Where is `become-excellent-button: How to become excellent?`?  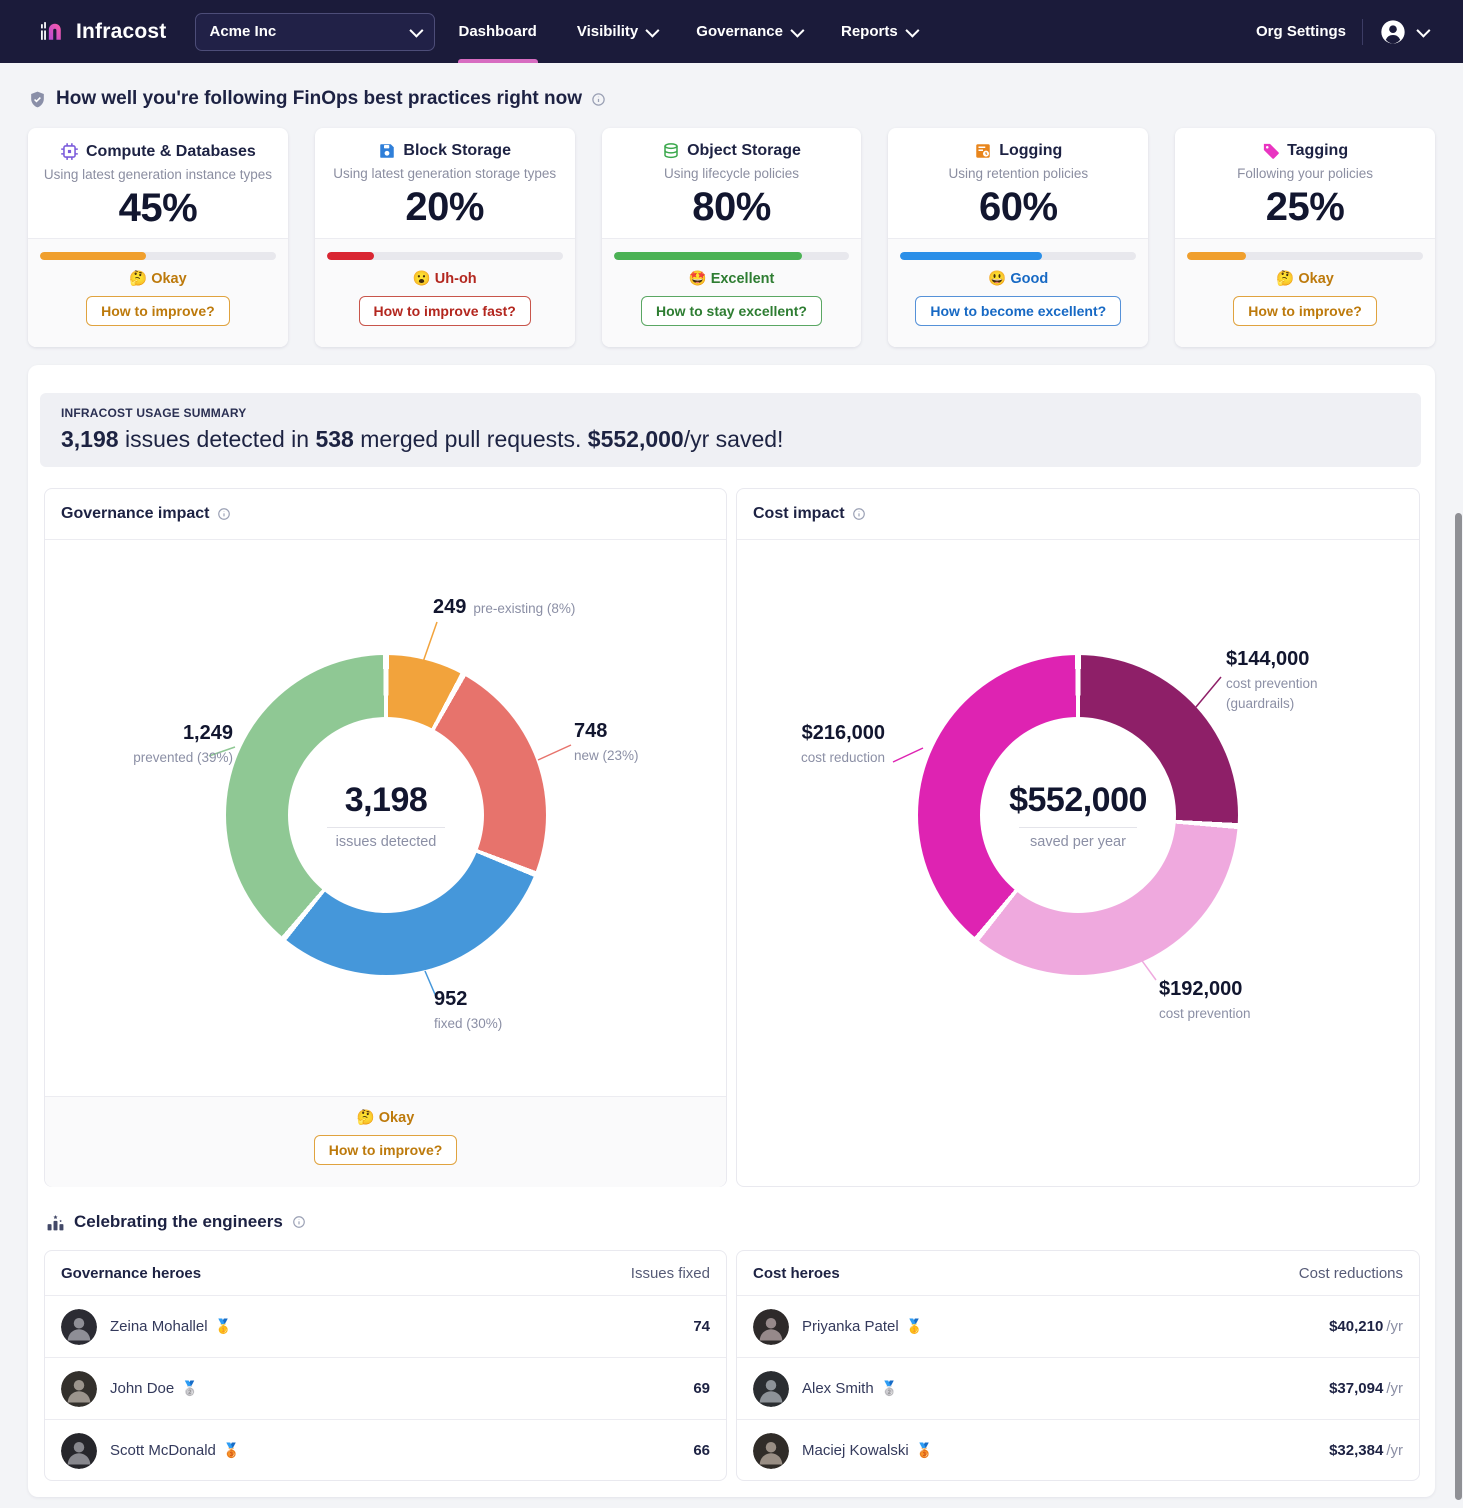
become-excellent-button: How to become excellent? is located at coordinates (1018, 311).